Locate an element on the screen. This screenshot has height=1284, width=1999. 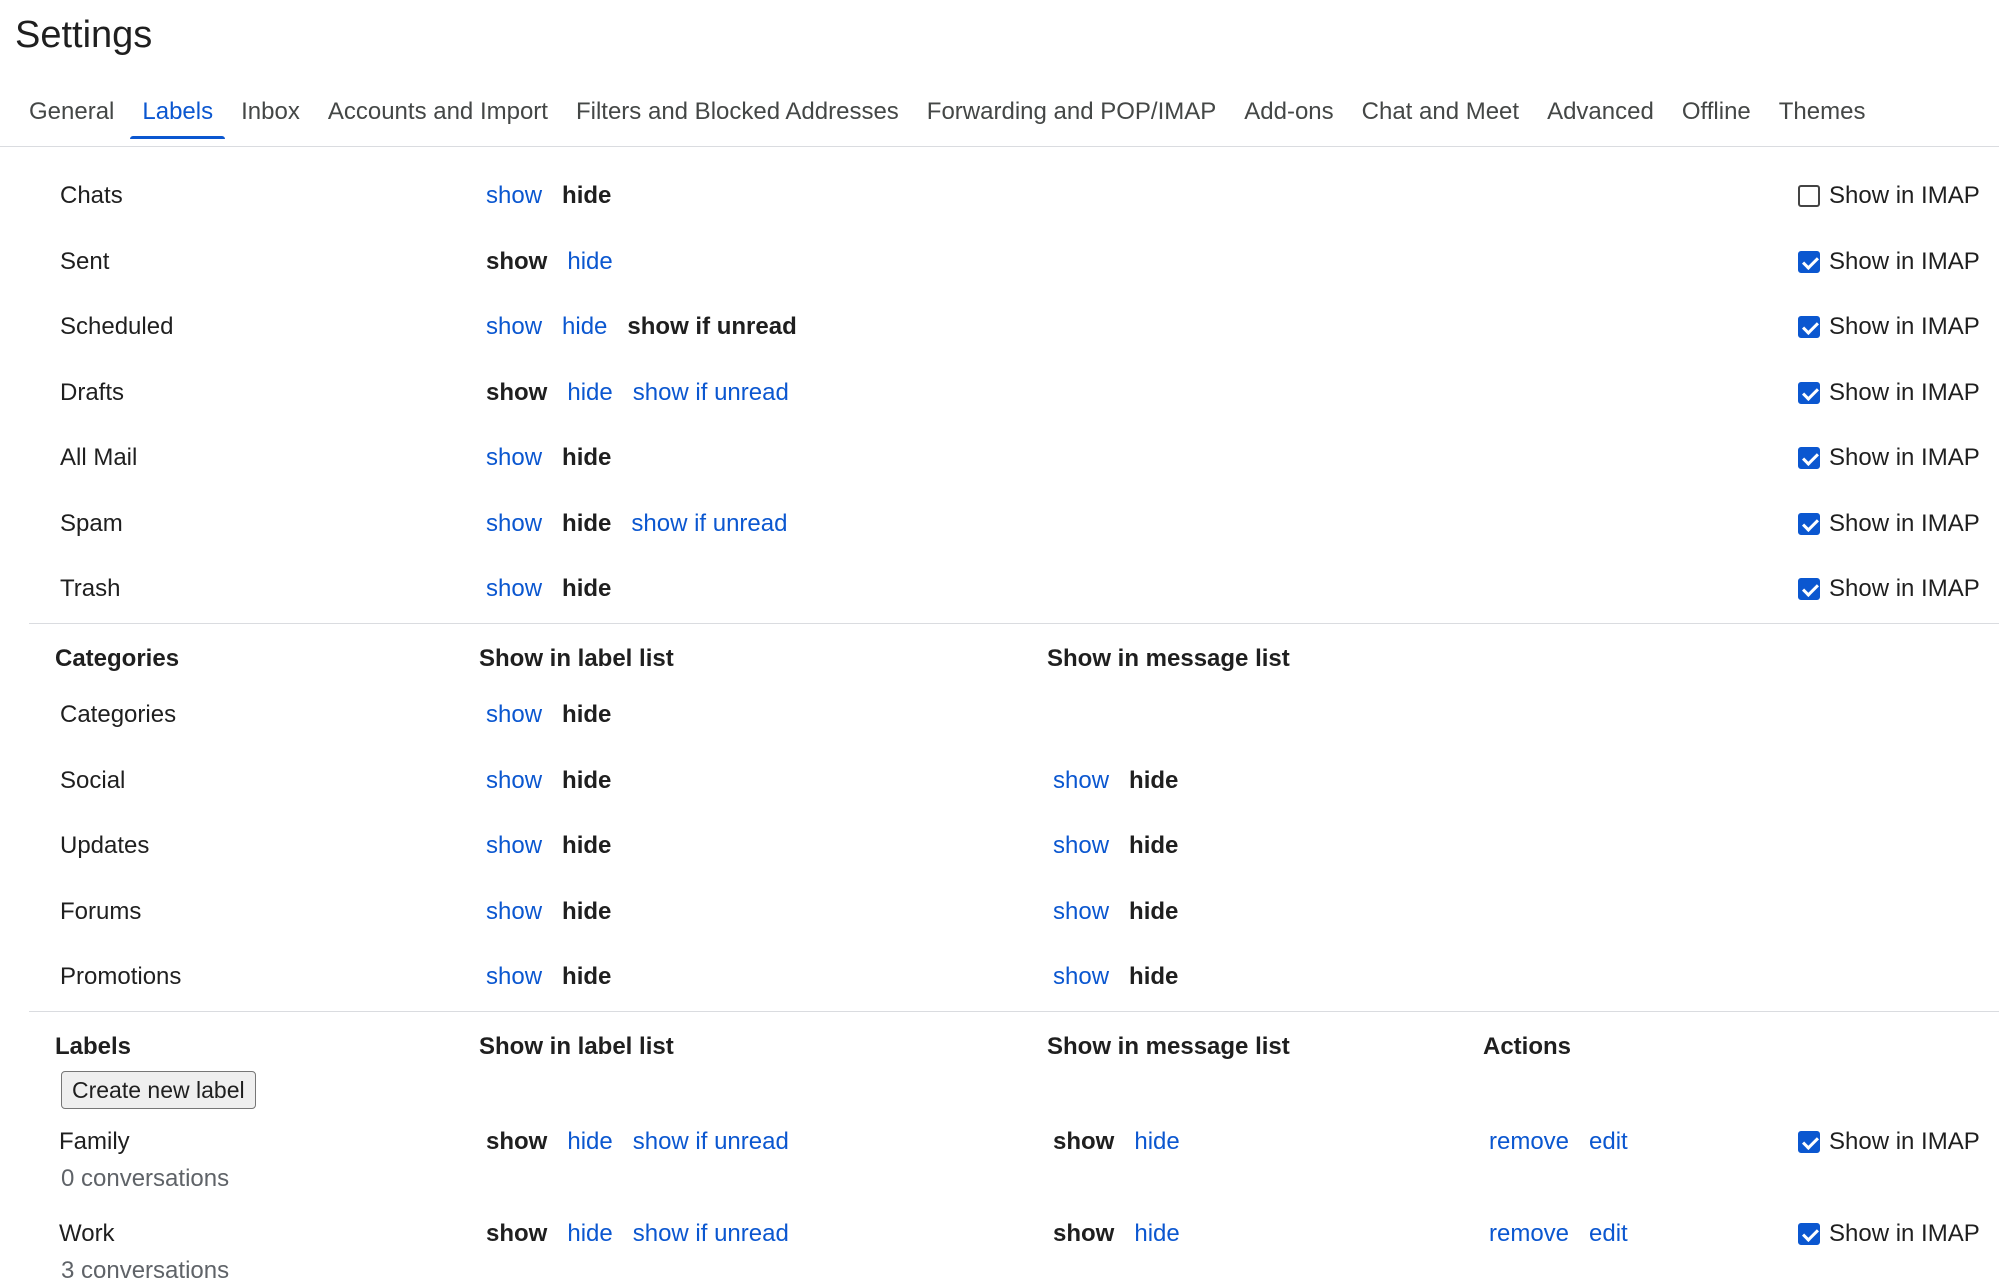
tab: Forwarding and POP/IMAP is located at coordinates (1071, 111).